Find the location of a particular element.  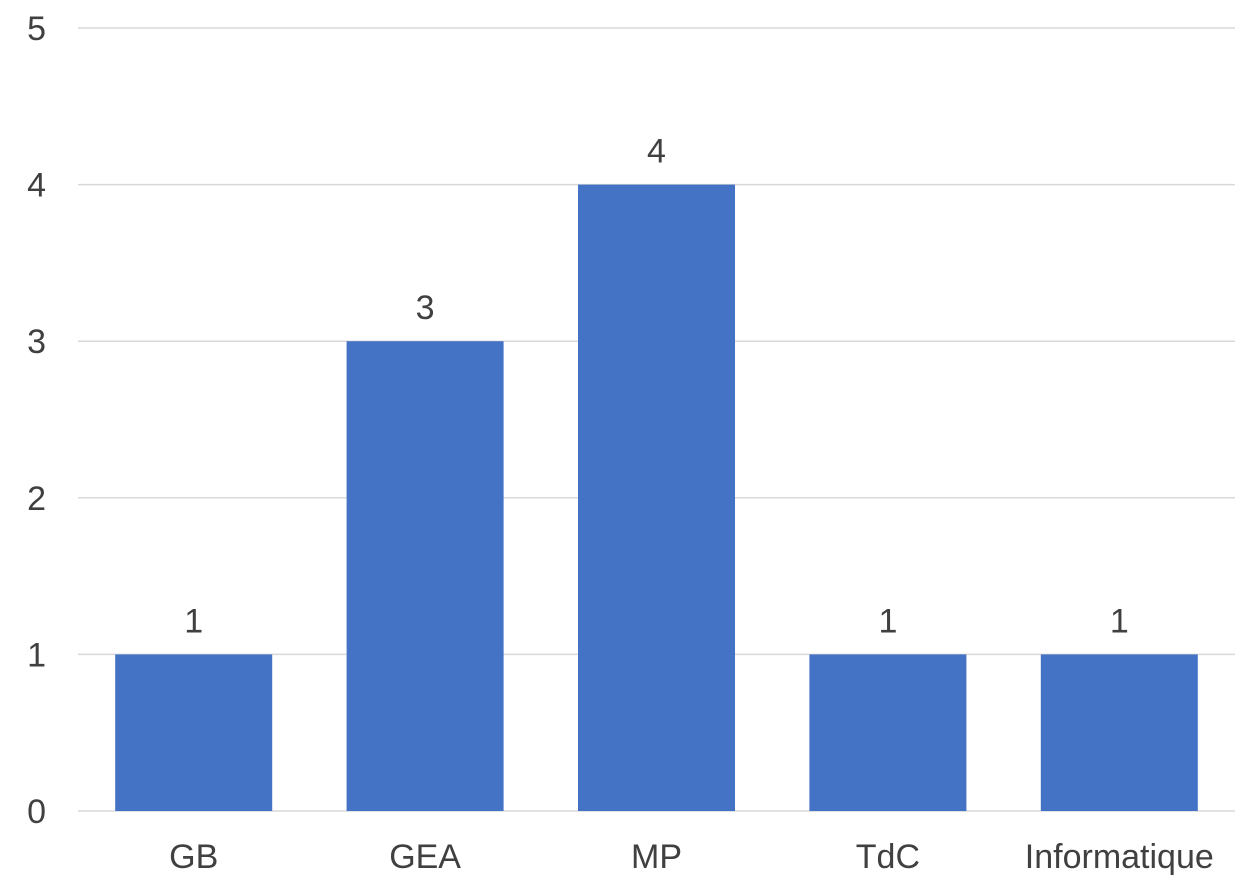

bar-mp is located at coordinates (656, 498).